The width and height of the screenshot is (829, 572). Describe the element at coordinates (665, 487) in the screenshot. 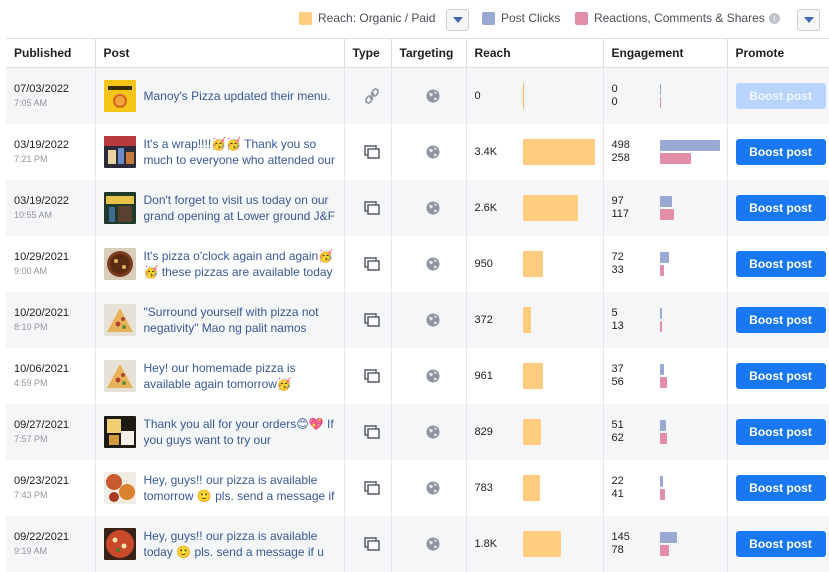

I see `engagement-cell: 22 41` at that location.